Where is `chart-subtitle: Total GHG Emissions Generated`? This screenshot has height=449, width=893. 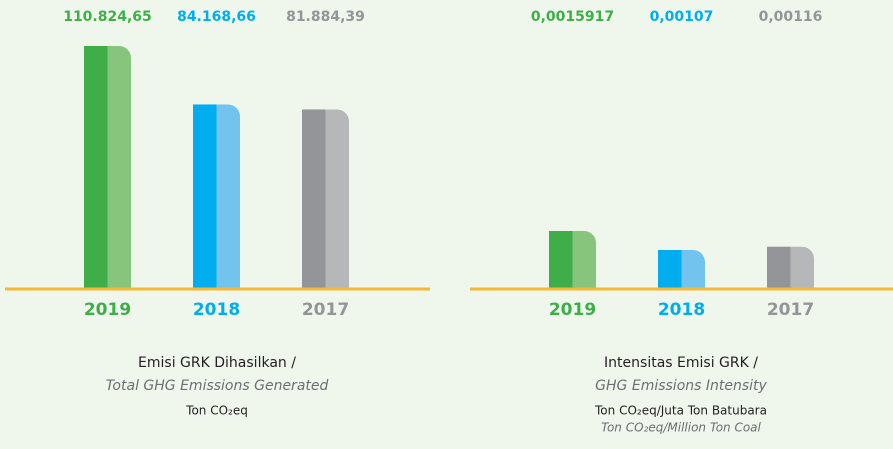 chart-subtitle: Total GHG Emissions Generated is located at coordinates (217, 386).